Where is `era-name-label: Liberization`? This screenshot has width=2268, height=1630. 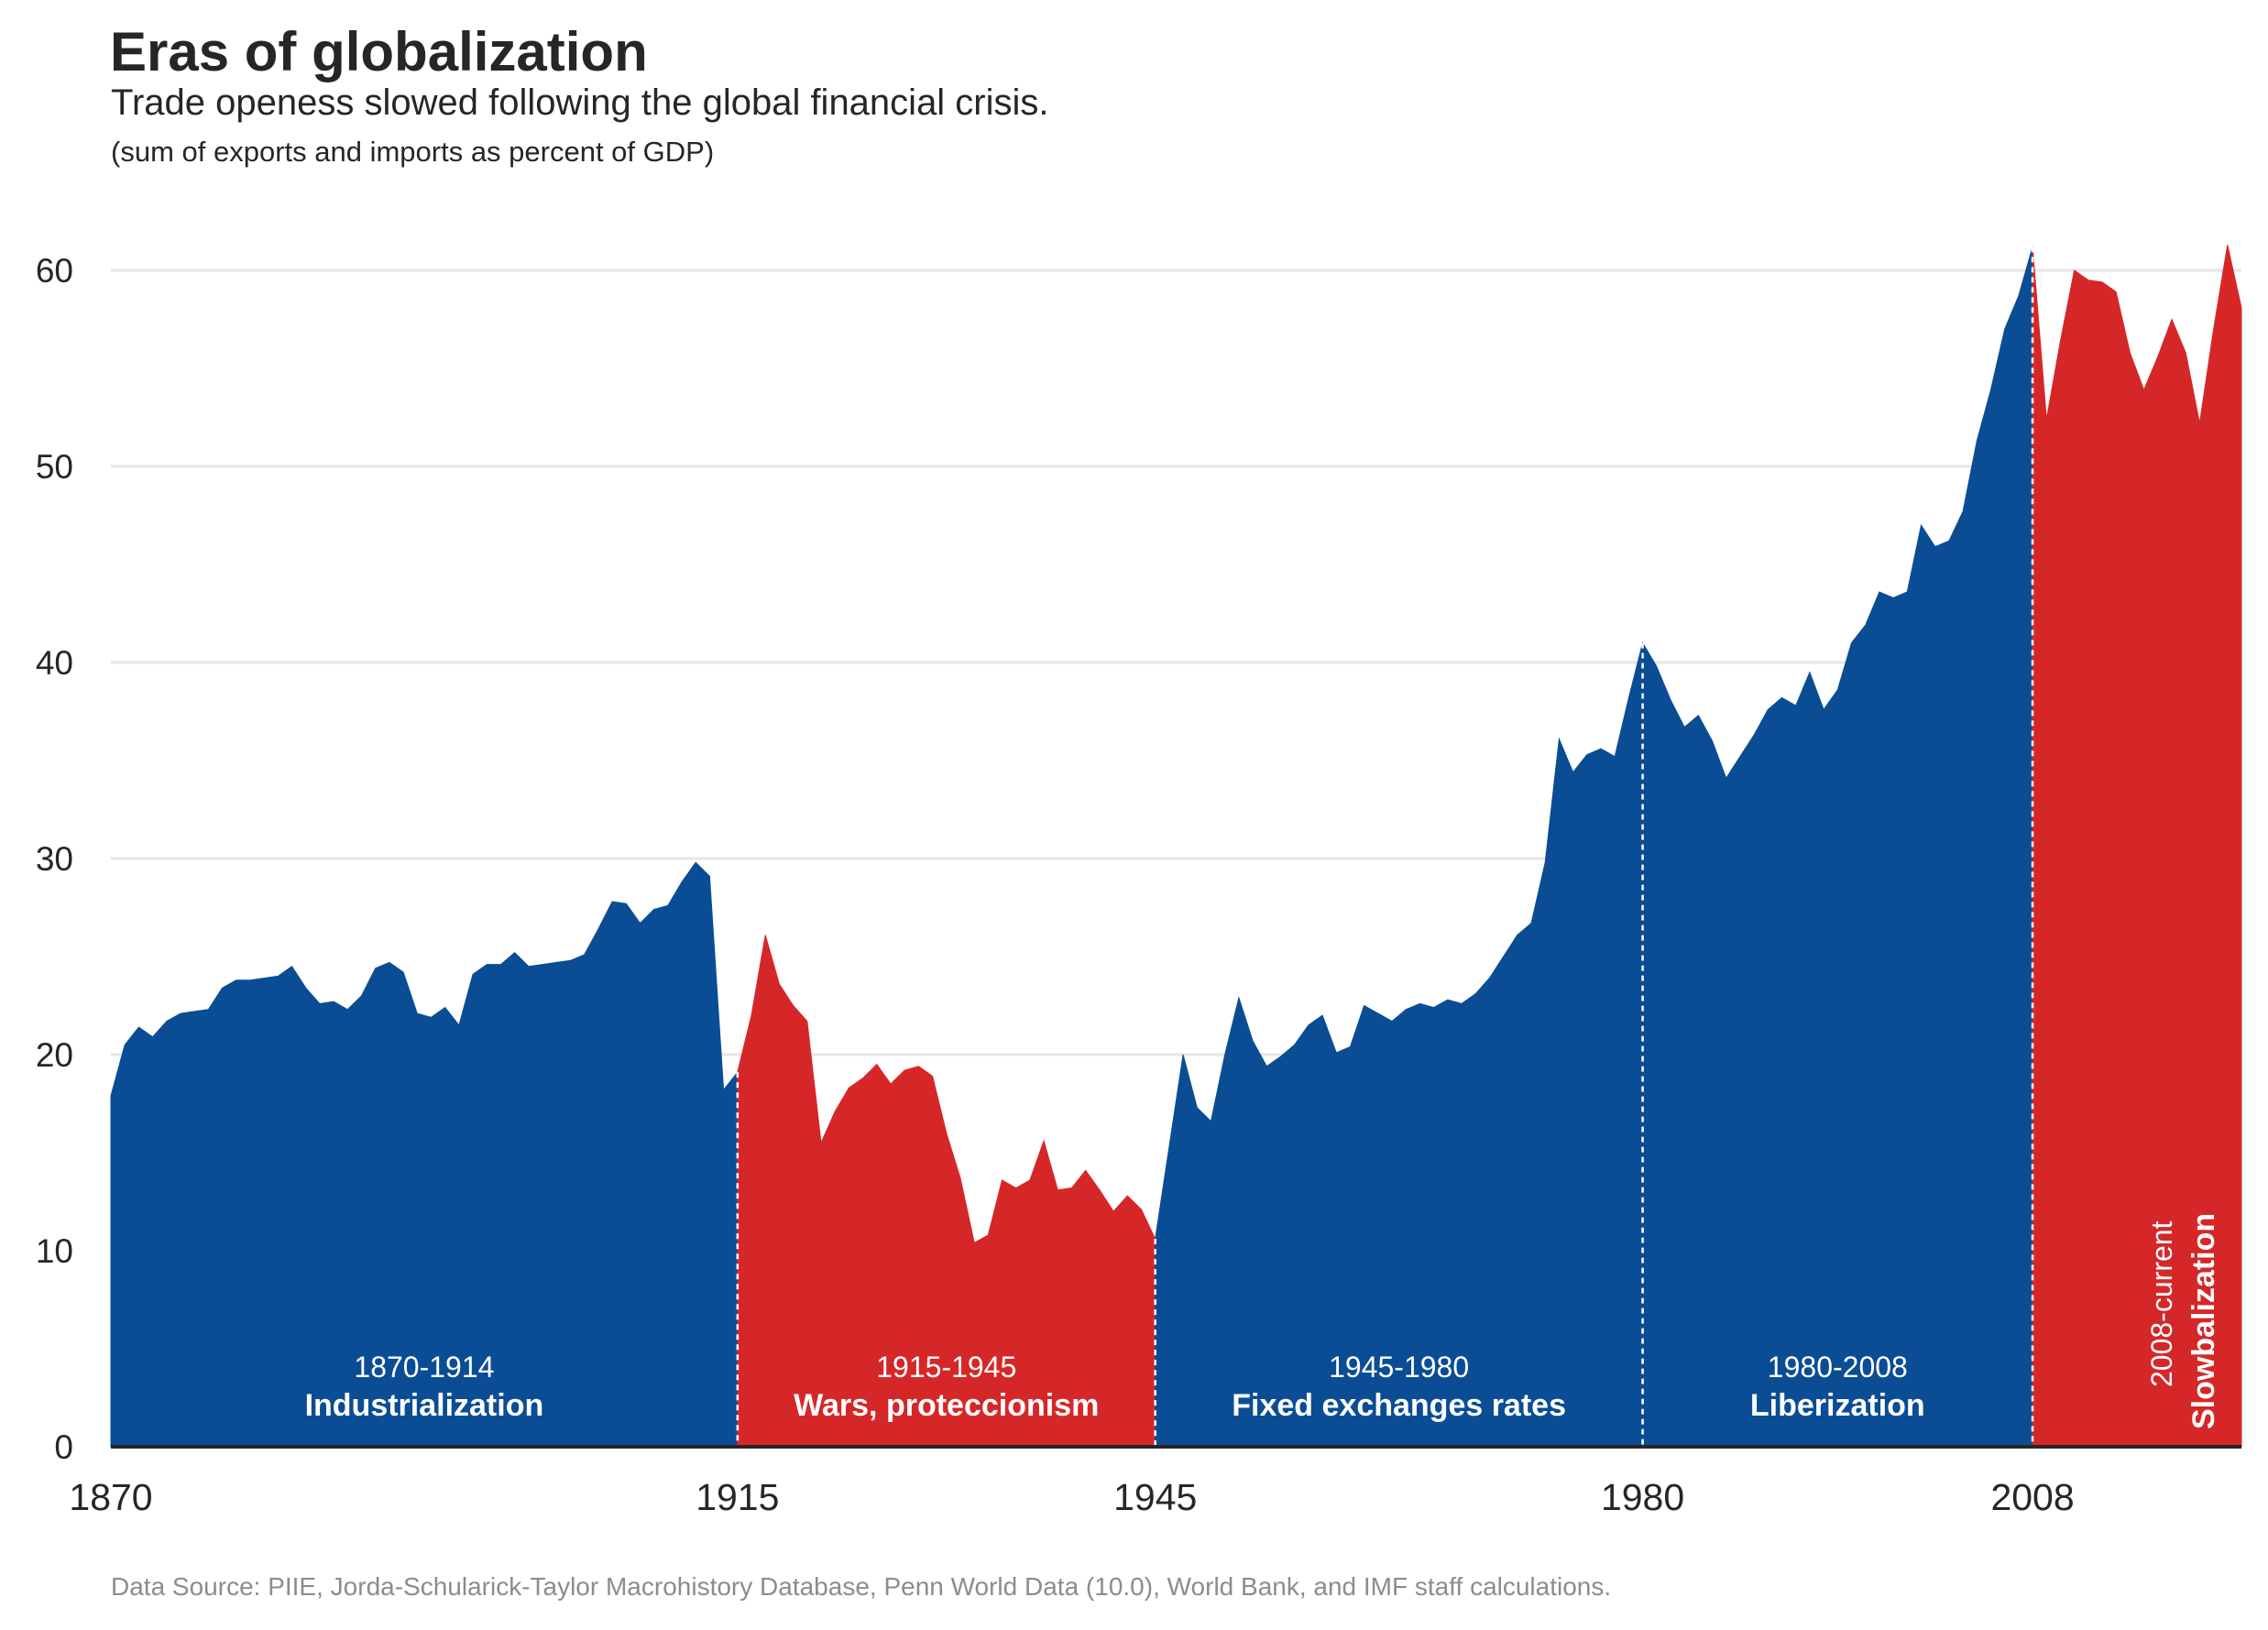 era-name-label: Liberization is located at coordinates (1837, 1405).